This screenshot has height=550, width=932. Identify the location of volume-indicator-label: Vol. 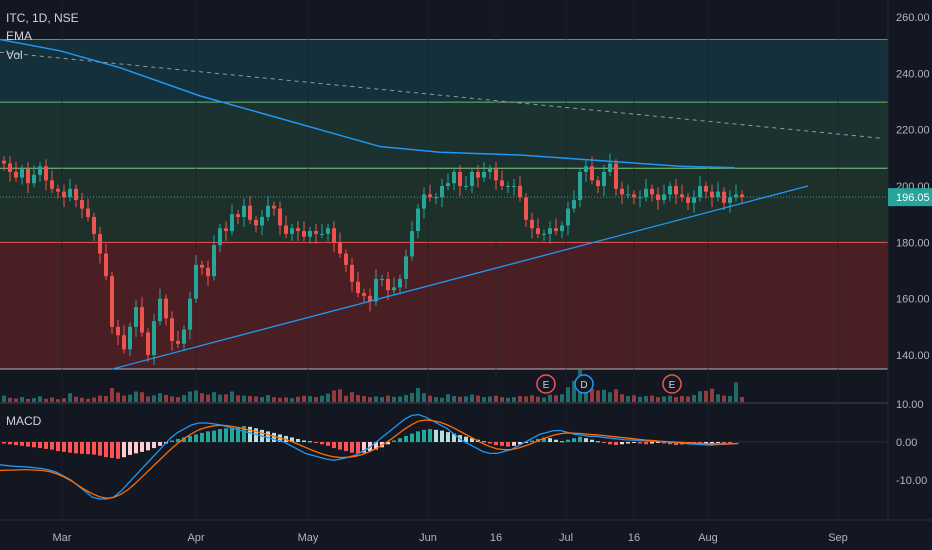
(14, 55).